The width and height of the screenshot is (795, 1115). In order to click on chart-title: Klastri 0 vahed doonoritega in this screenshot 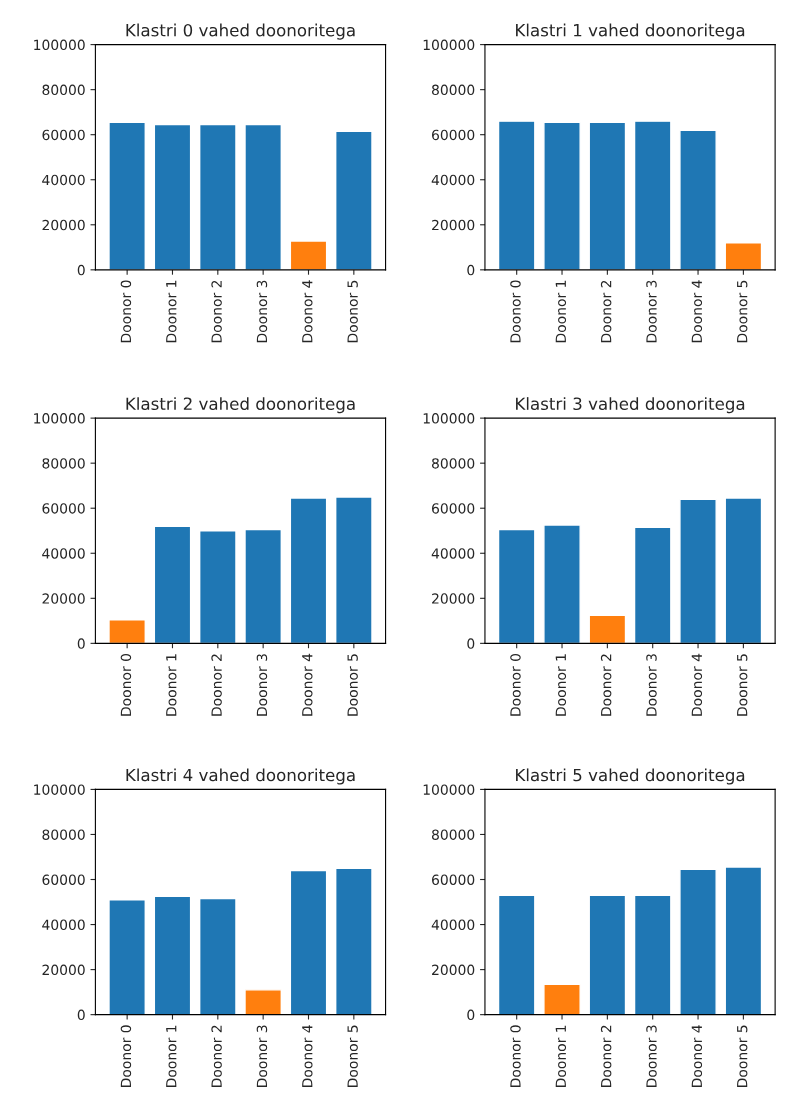, I will do `click(240, 31)`.